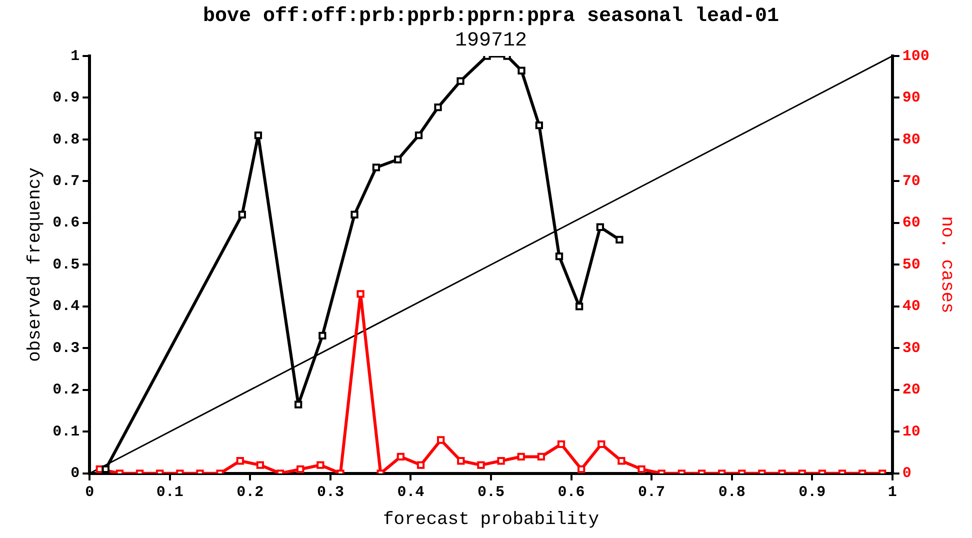 The width and height of the screenshot is (972, 538). I want to click on x-tick-label: 0.6, so click(571, 493).